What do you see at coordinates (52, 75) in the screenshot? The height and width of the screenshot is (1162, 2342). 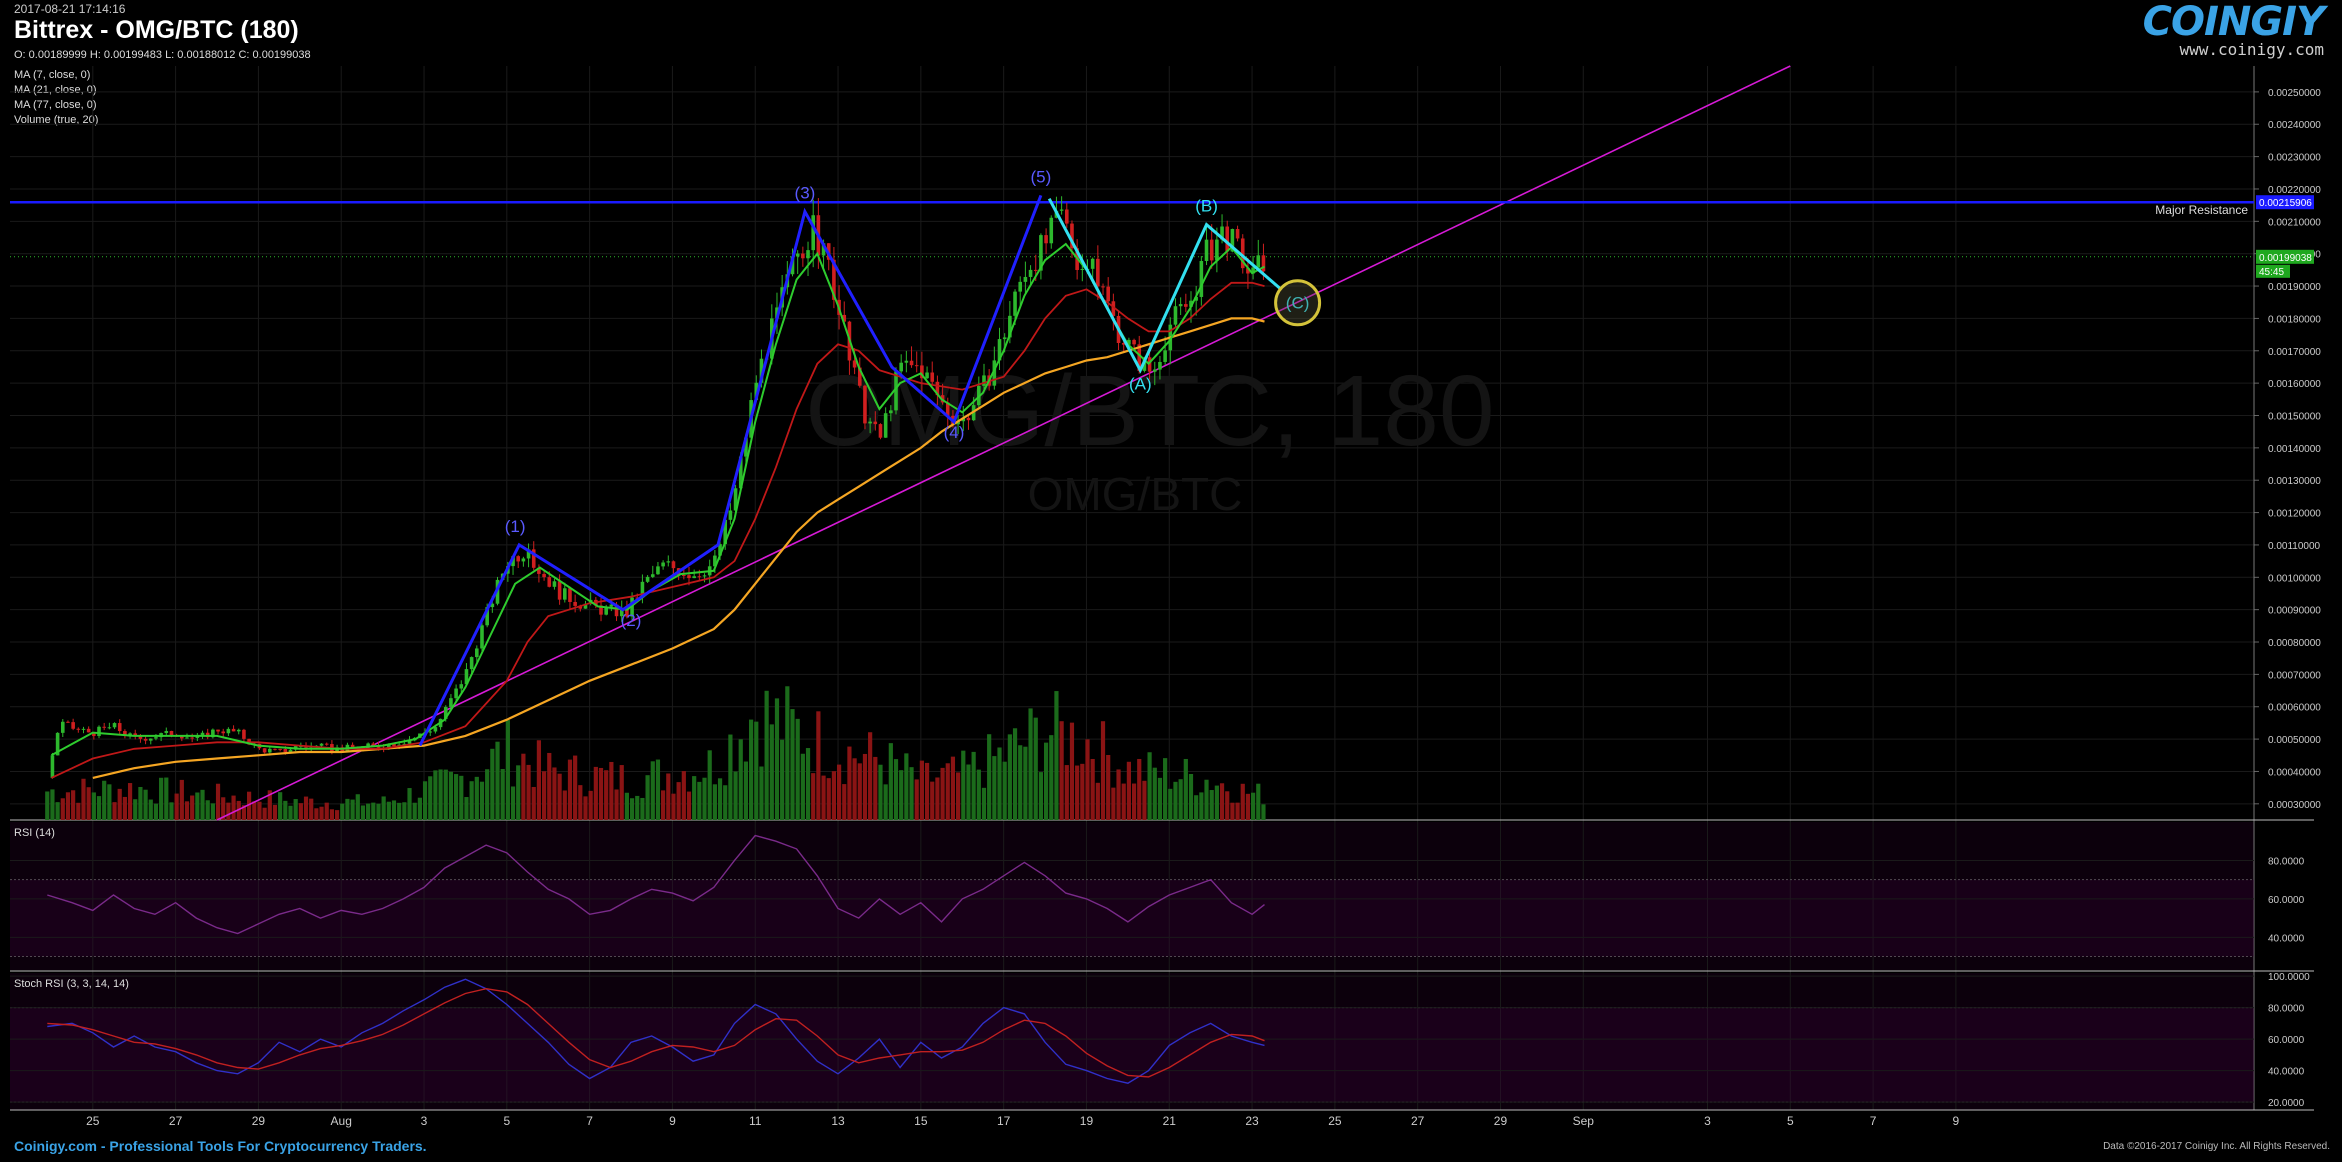 I see `indicator-ma7: MA (7, close, 0)` at bounding box center [52, 75].